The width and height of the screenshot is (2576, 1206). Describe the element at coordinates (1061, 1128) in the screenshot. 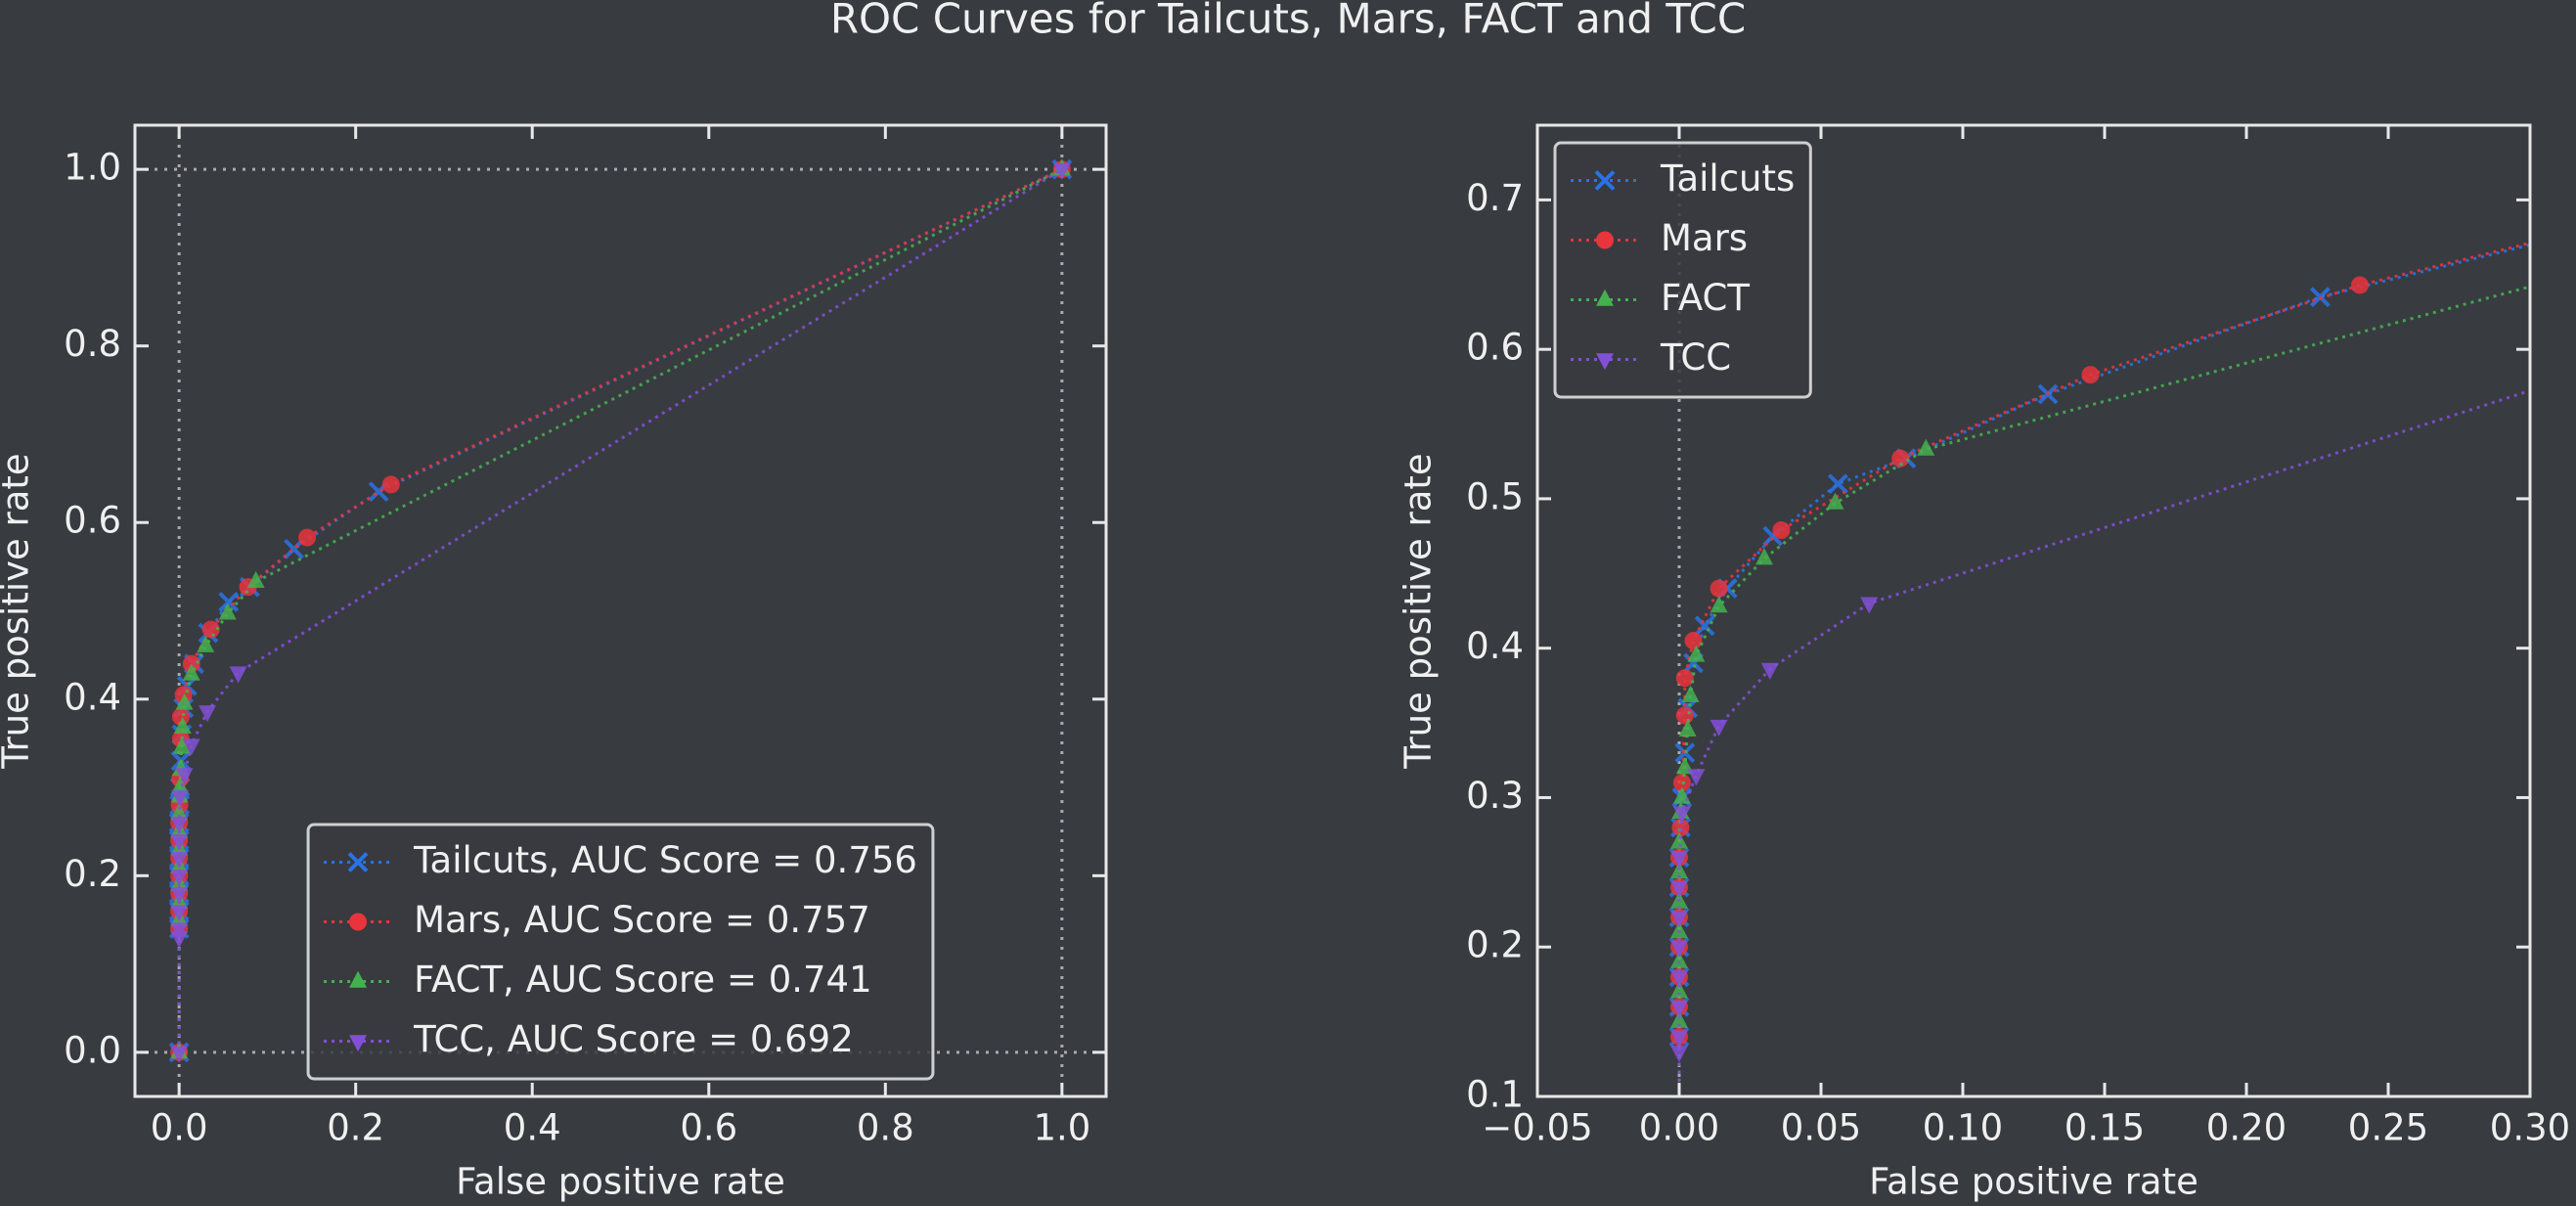

I see `x-tick-label: 1.0` at that location.